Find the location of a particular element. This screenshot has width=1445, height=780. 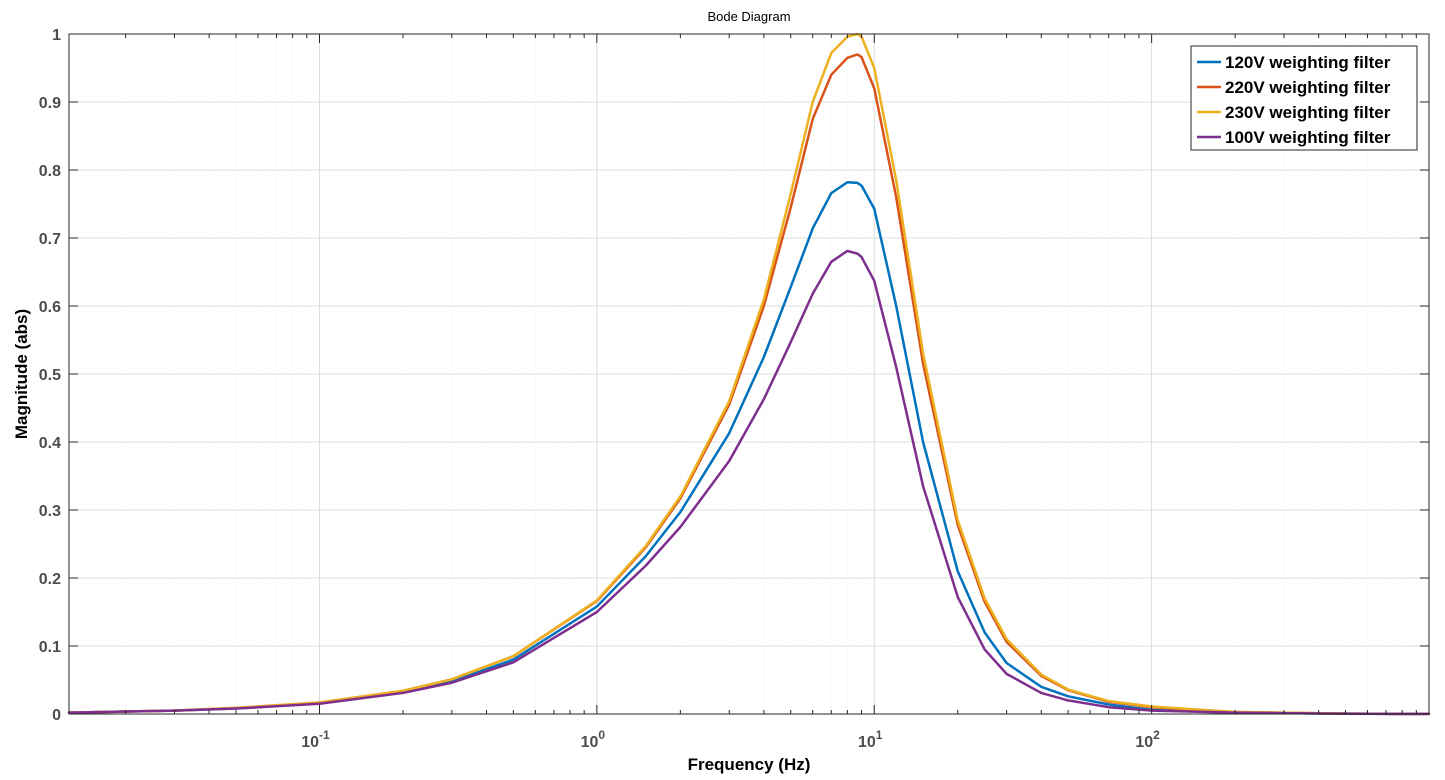

chart-title: Bode Diagram is located at coordinates (748, 16).